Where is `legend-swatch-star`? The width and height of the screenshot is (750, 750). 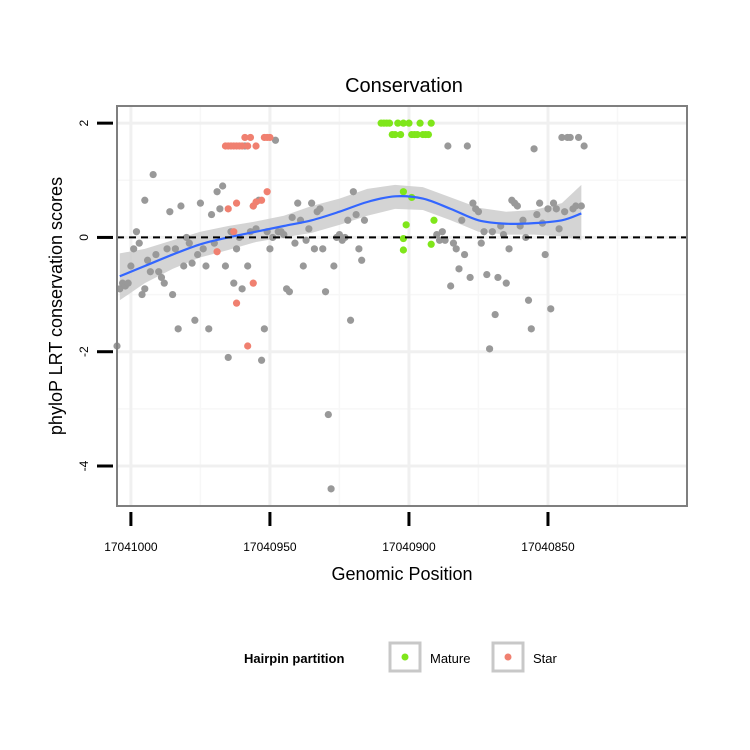
legend-swatch-star is located at coordinates (508, 657).